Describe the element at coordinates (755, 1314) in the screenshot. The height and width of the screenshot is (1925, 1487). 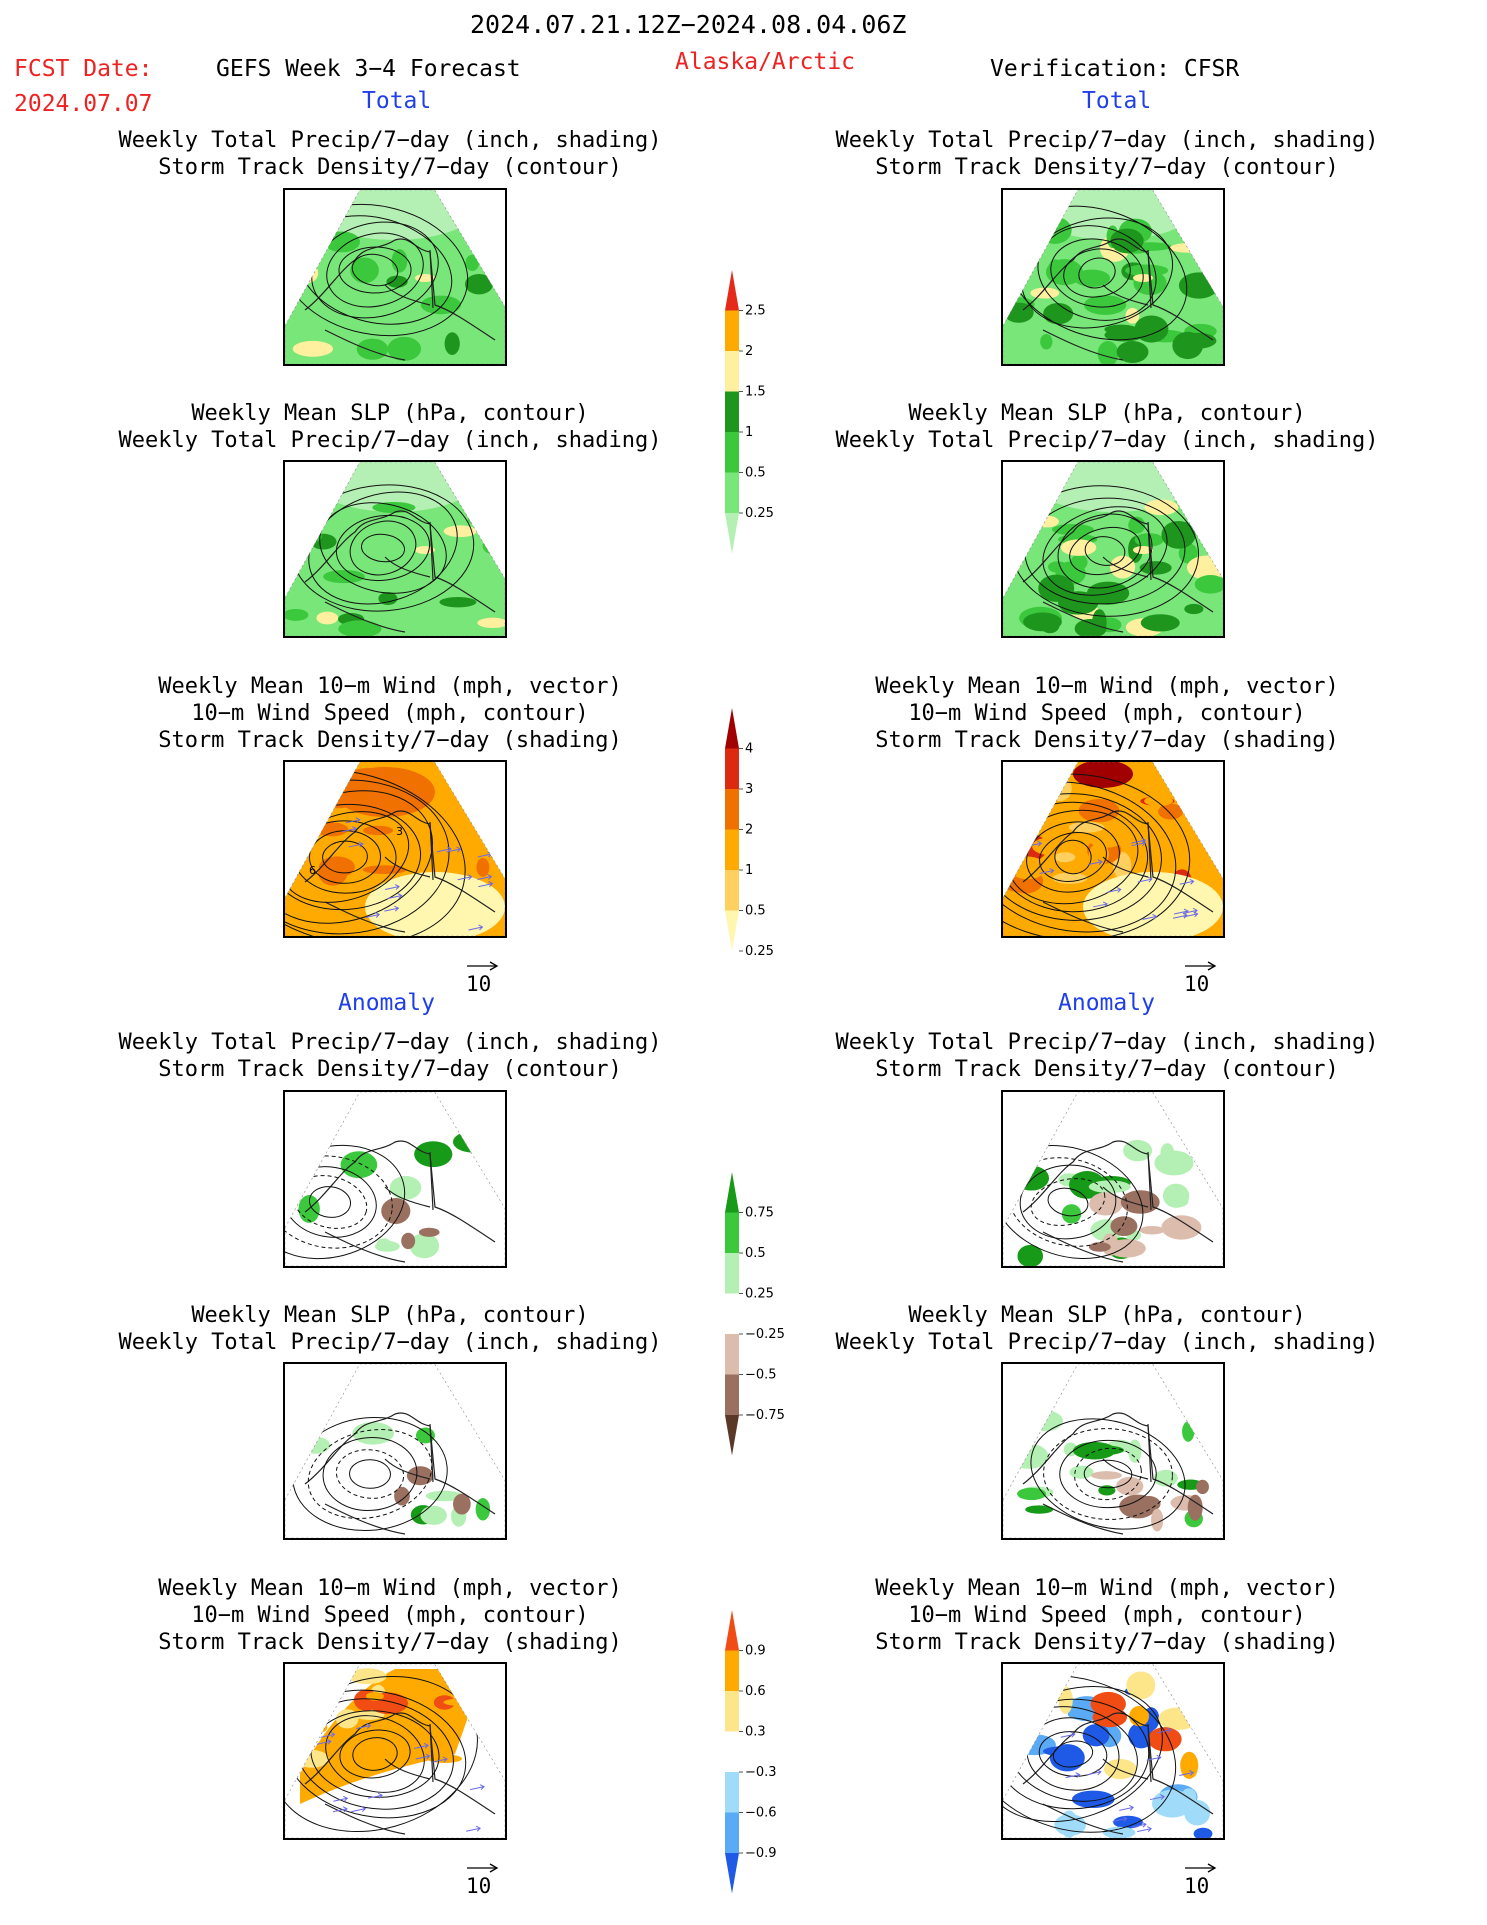
I see `colorbar-precip-anomaly: 0.75 0.5 0.25 −0.25 −0.5 −0.75` at that location.